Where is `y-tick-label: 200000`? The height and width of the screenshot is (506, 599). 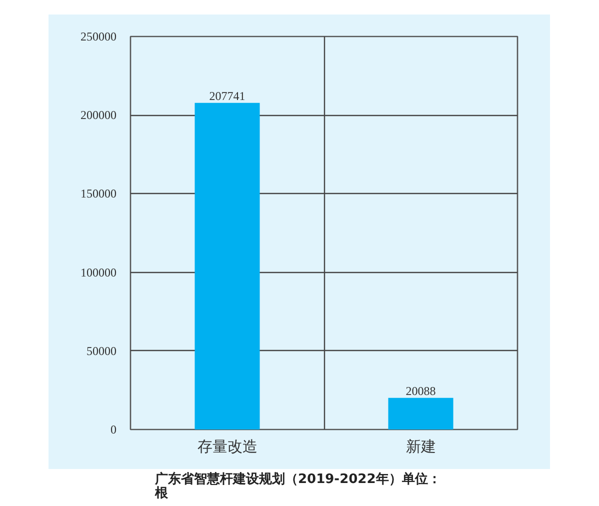
y-tick-label: 200000 is located at coordinates (98, 115).